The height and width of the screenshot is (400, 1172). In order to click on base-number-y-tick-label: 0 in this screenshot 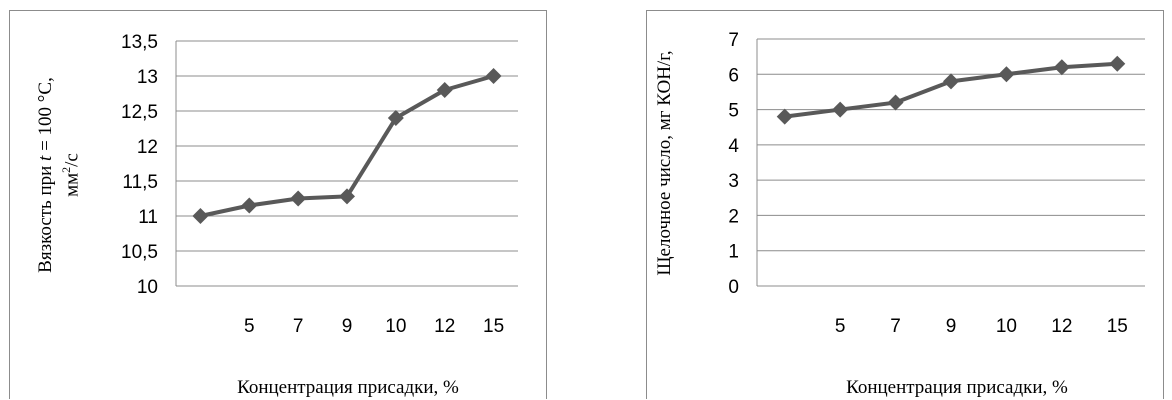, I will do `click(733, 287)`.